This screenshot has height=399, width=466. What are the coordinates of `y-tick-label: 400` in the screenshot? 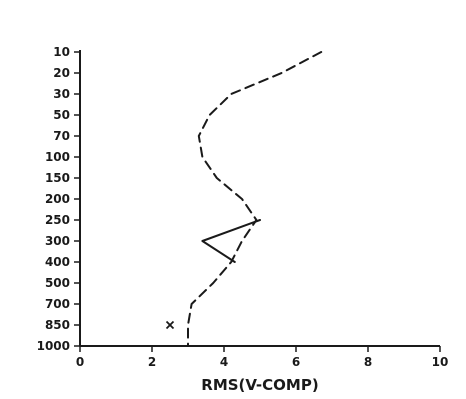 It's located at (57, 262).